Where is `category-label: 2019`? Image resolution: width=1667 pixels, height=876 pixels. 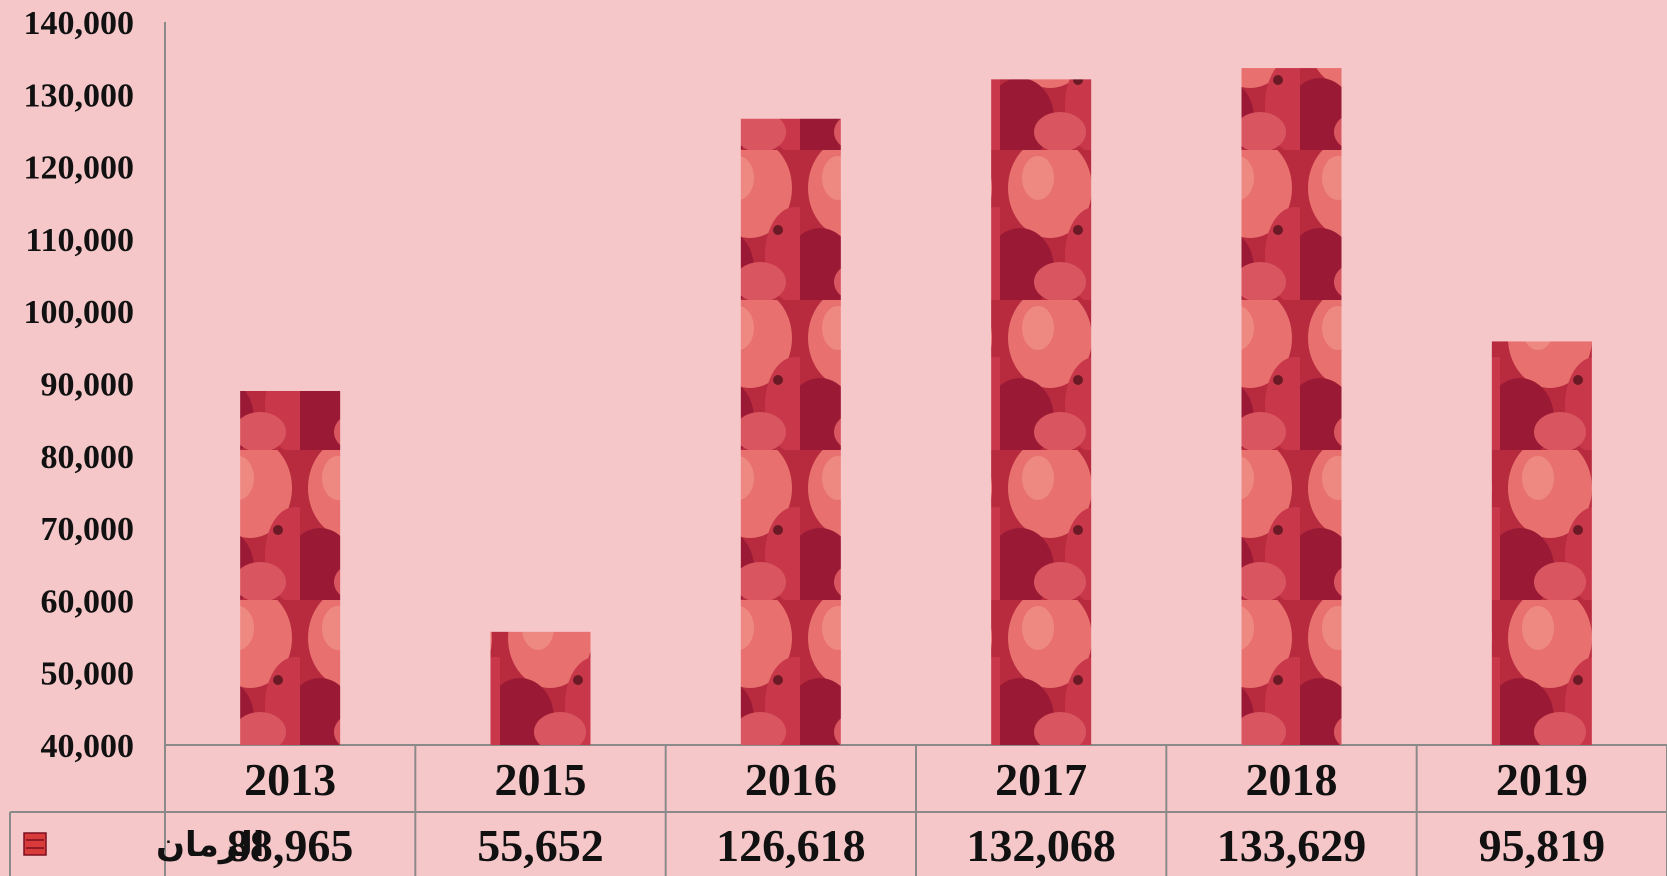
category-label: 2019 is located at coordinates (1542, 779).